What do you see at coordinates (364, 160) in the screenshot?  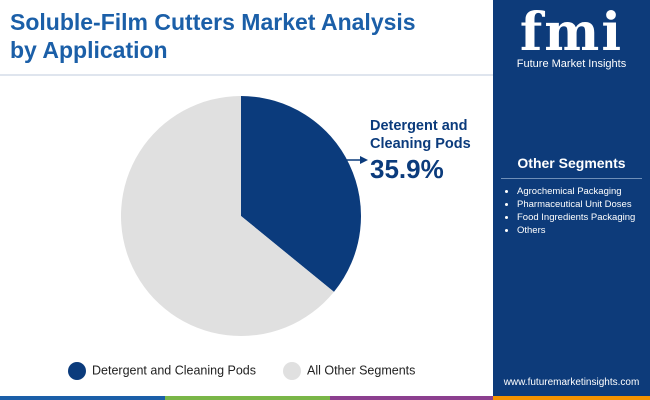 I see `annotation-arrowhead` at bounding box center [364, 160].